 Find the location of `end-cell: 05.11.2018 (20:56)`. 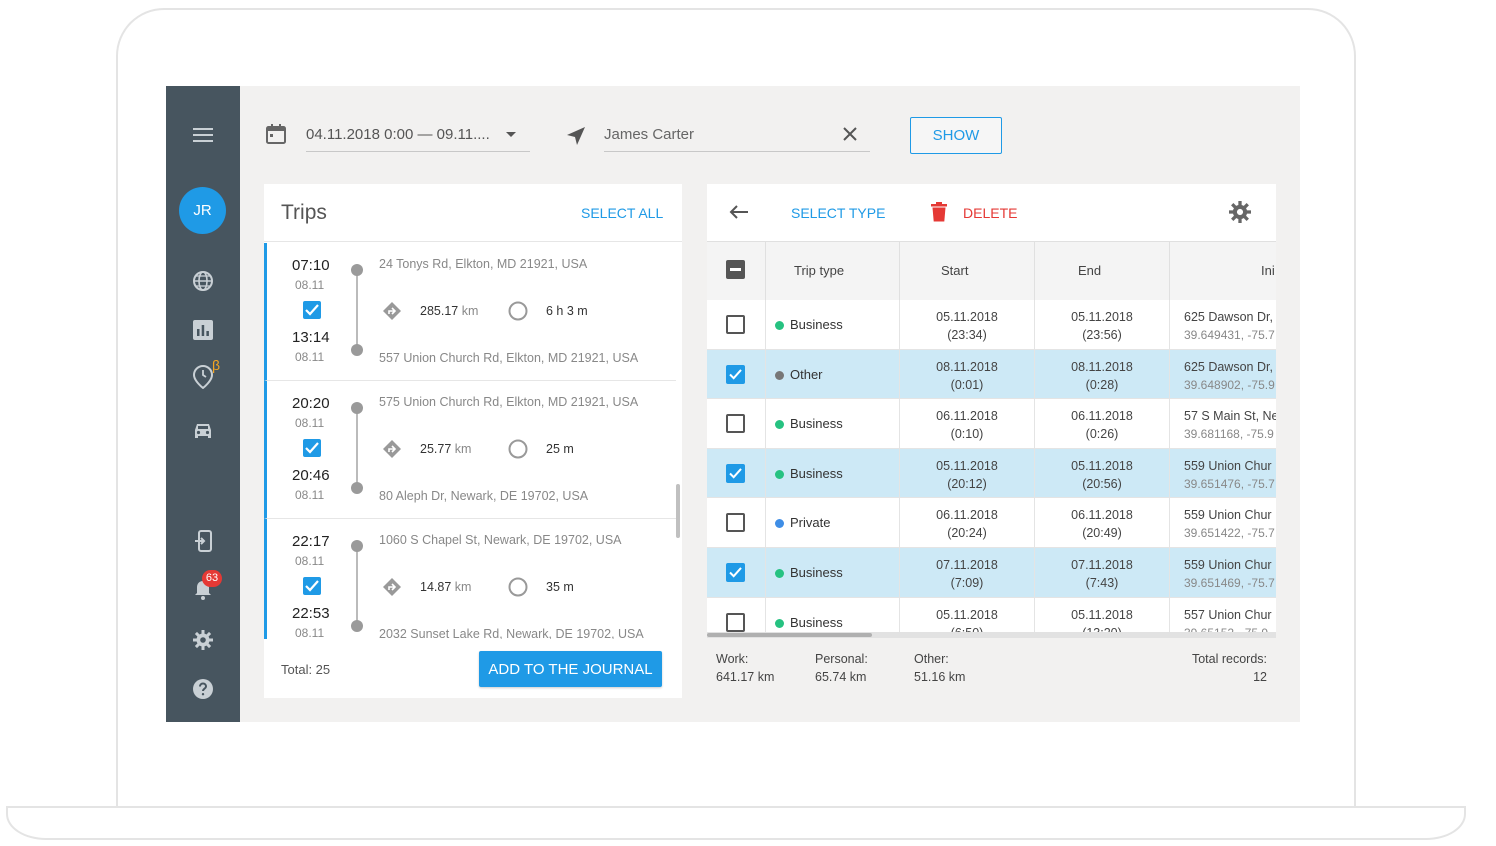

end-cell: 05.11.2018 (20:56) is located at coordinates (1102, 474).